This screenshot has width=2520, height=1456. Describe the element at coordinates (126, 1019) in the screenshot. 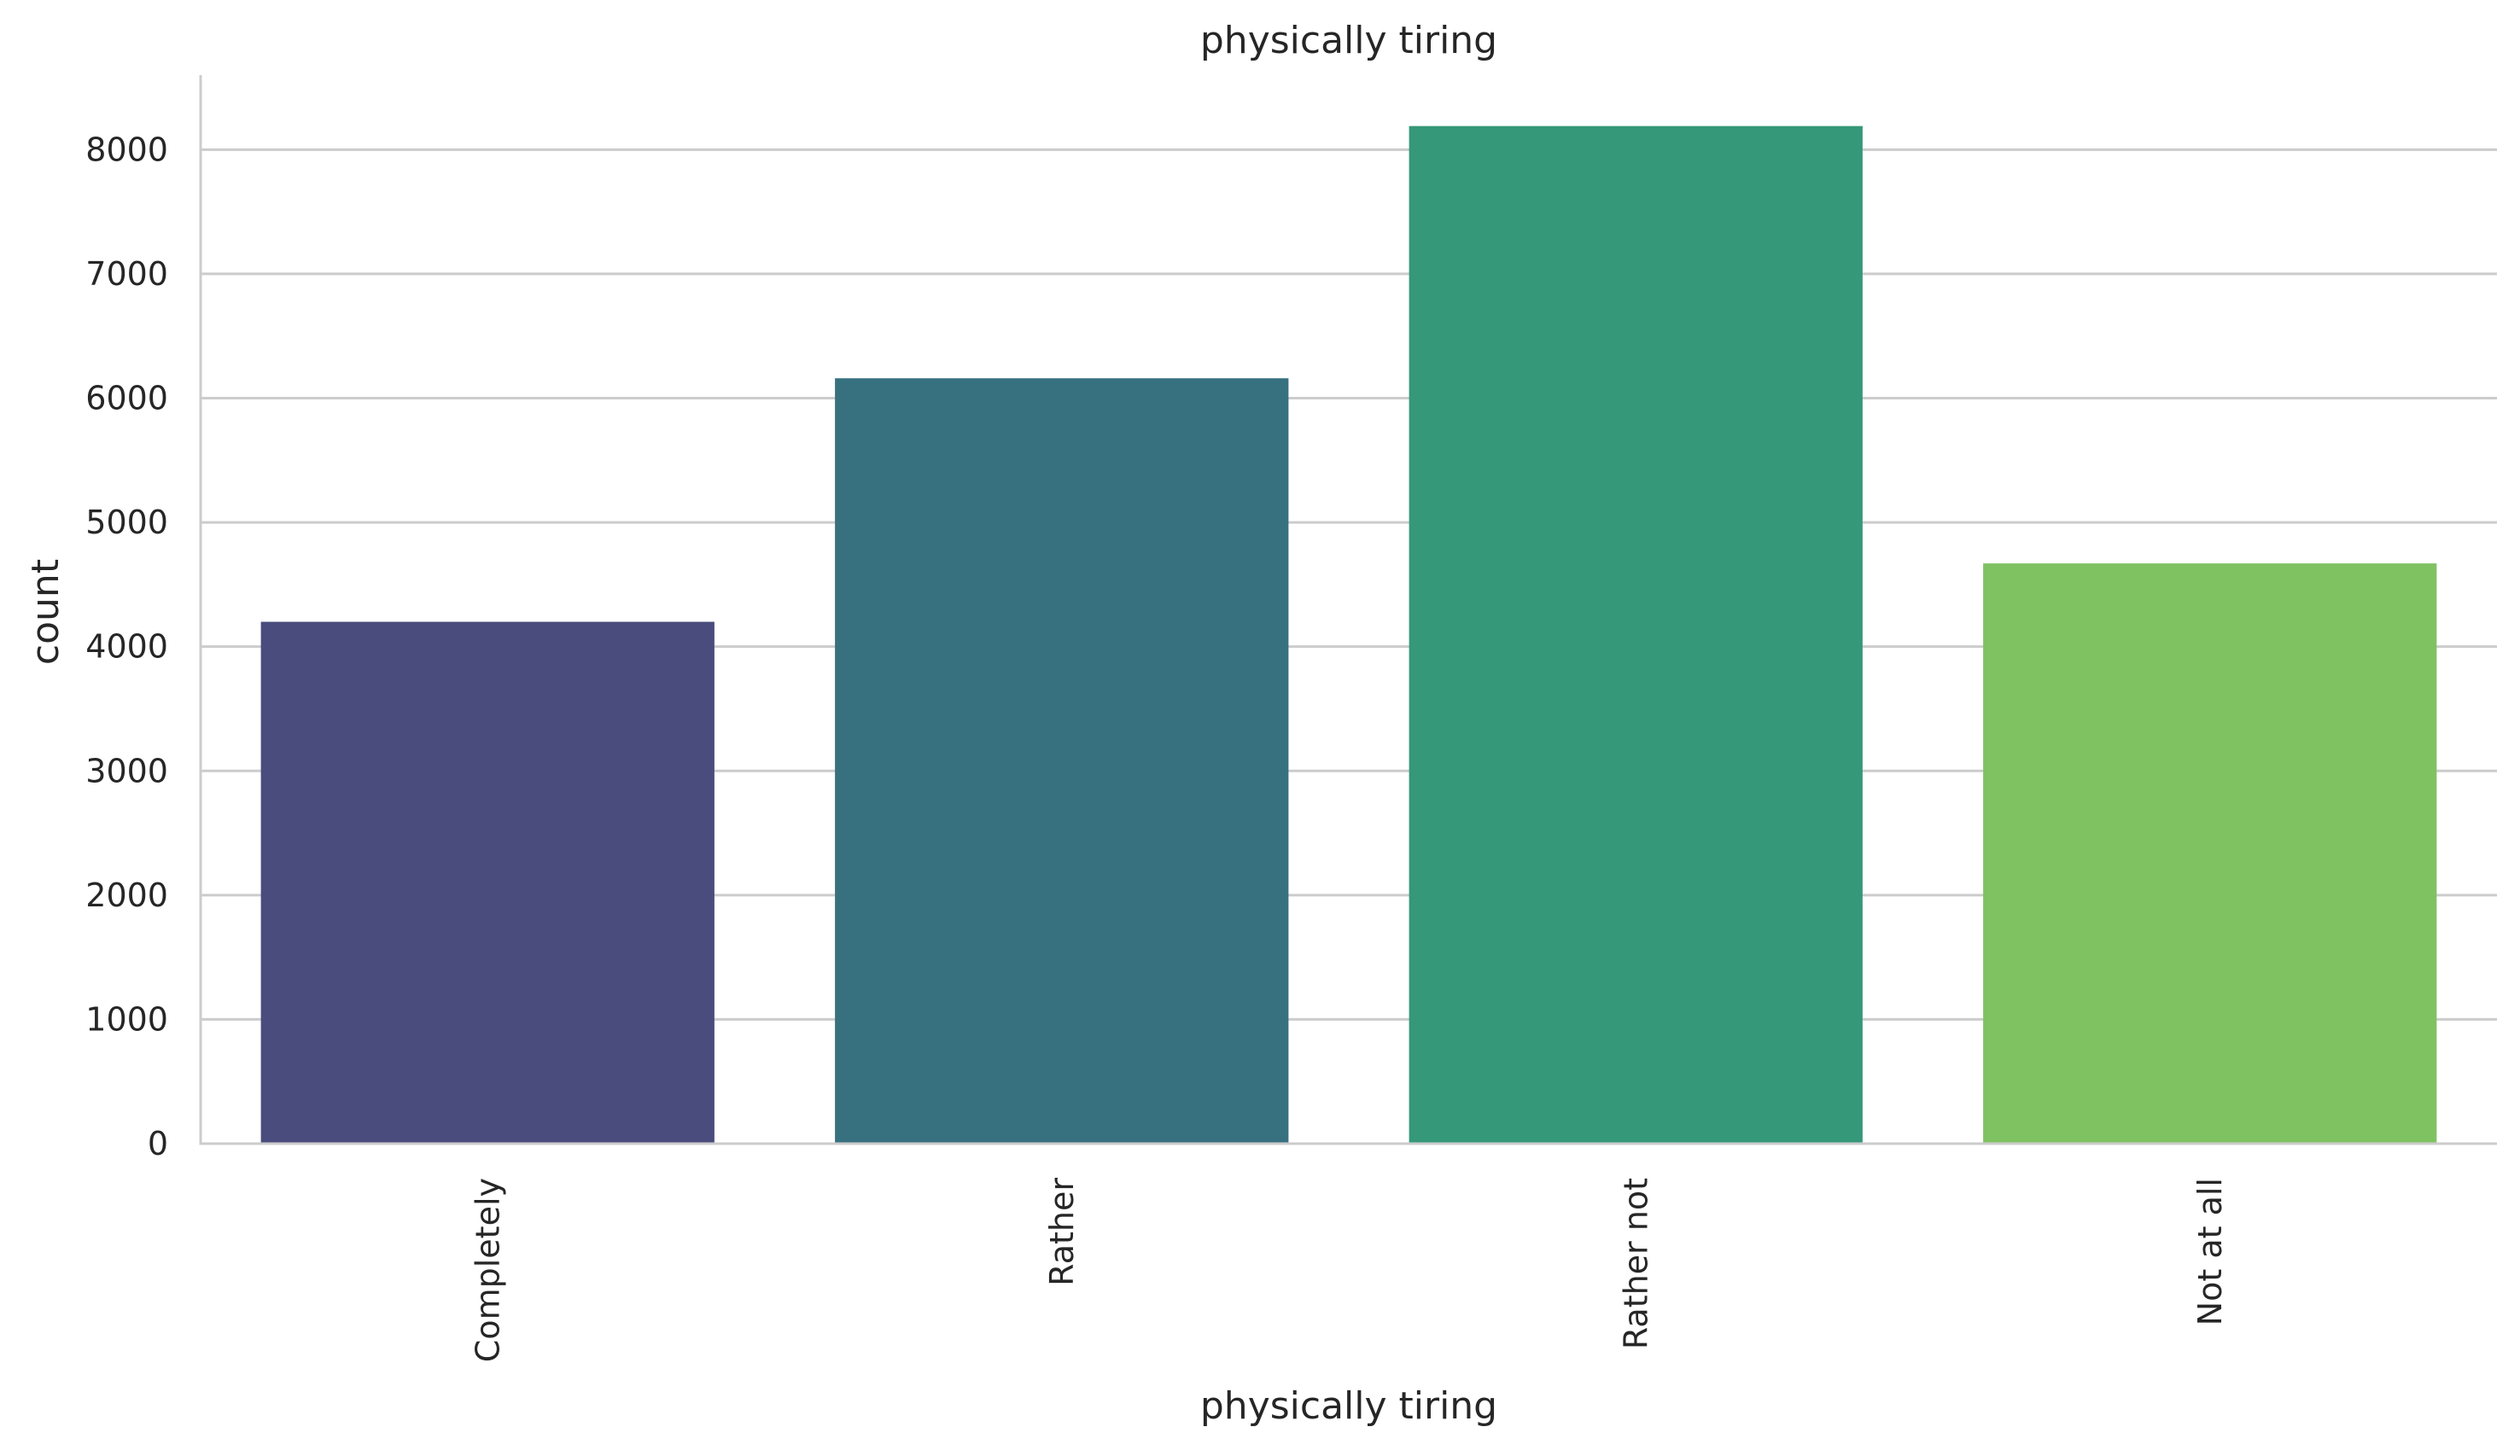

I see `y-tick-label: 1000` at that location.